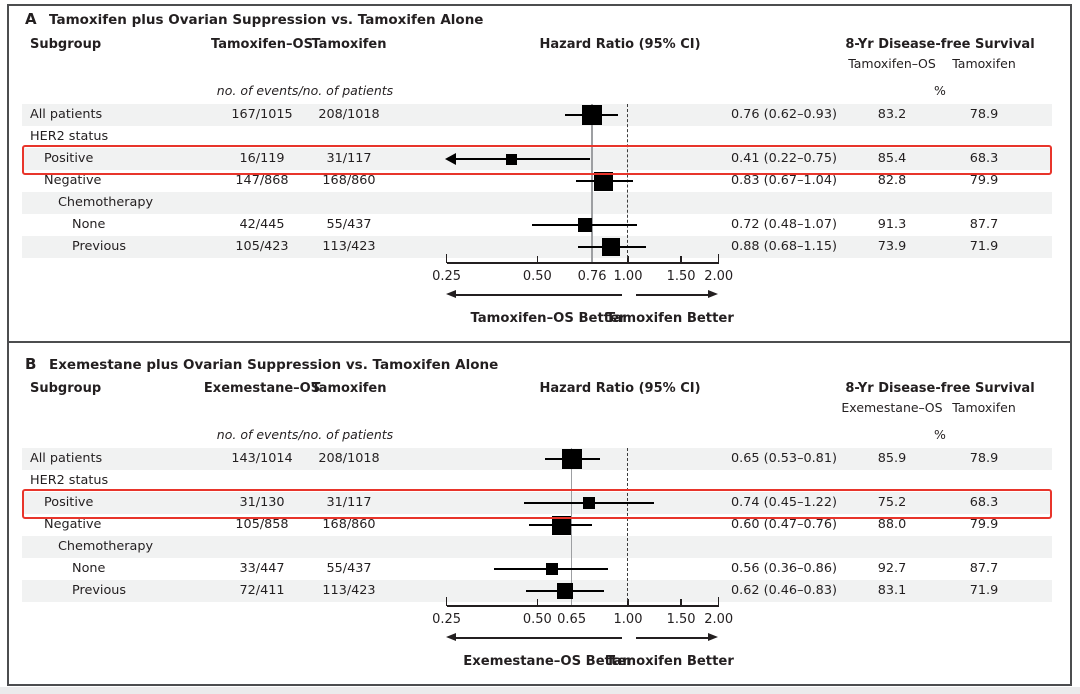 The height and width of the screenshot is (694, 1080). Describe the element at coordinates (628, 524) in the screenshot. I see `null-line` at that location.